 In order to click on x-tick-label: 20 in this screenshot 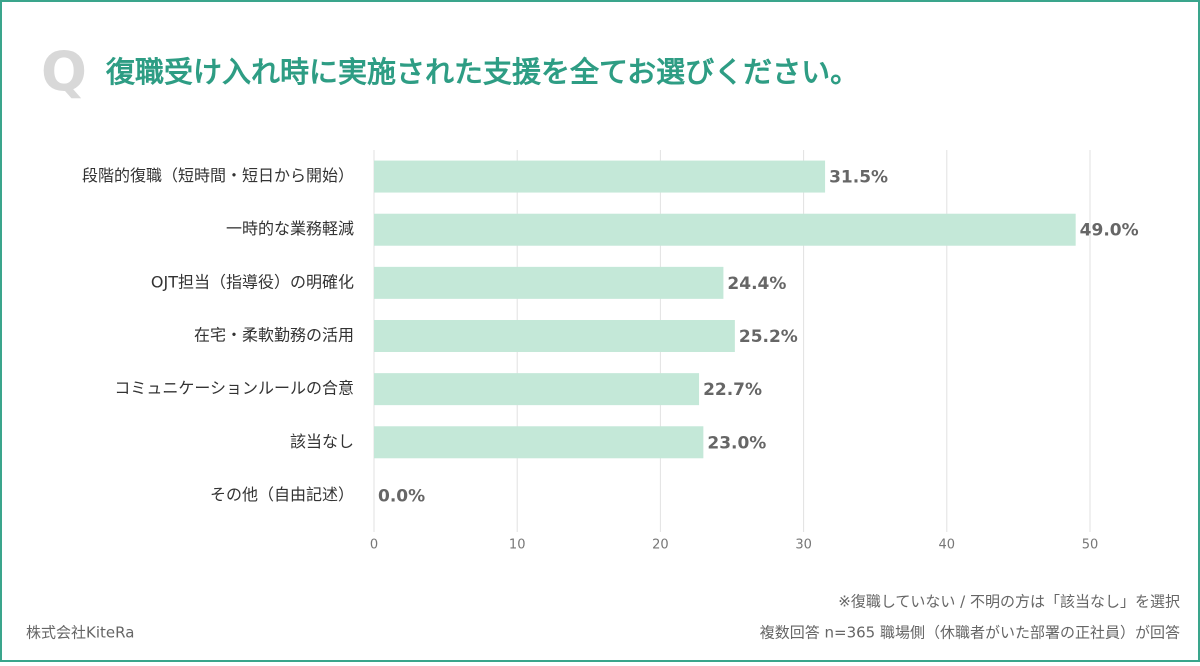, I will do `click(660, 545)`.